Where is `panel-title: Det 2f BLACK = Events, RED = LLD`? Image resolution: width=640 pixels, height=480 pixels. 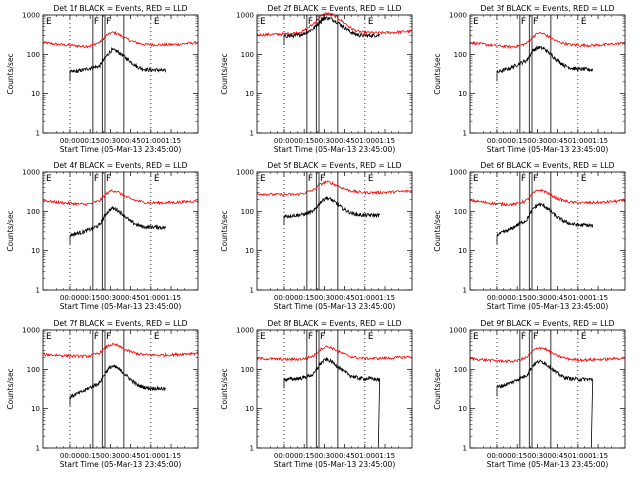 panel-title: Det 2f BLACK = Events, RED = LLD is located at coordinates (335, 8).